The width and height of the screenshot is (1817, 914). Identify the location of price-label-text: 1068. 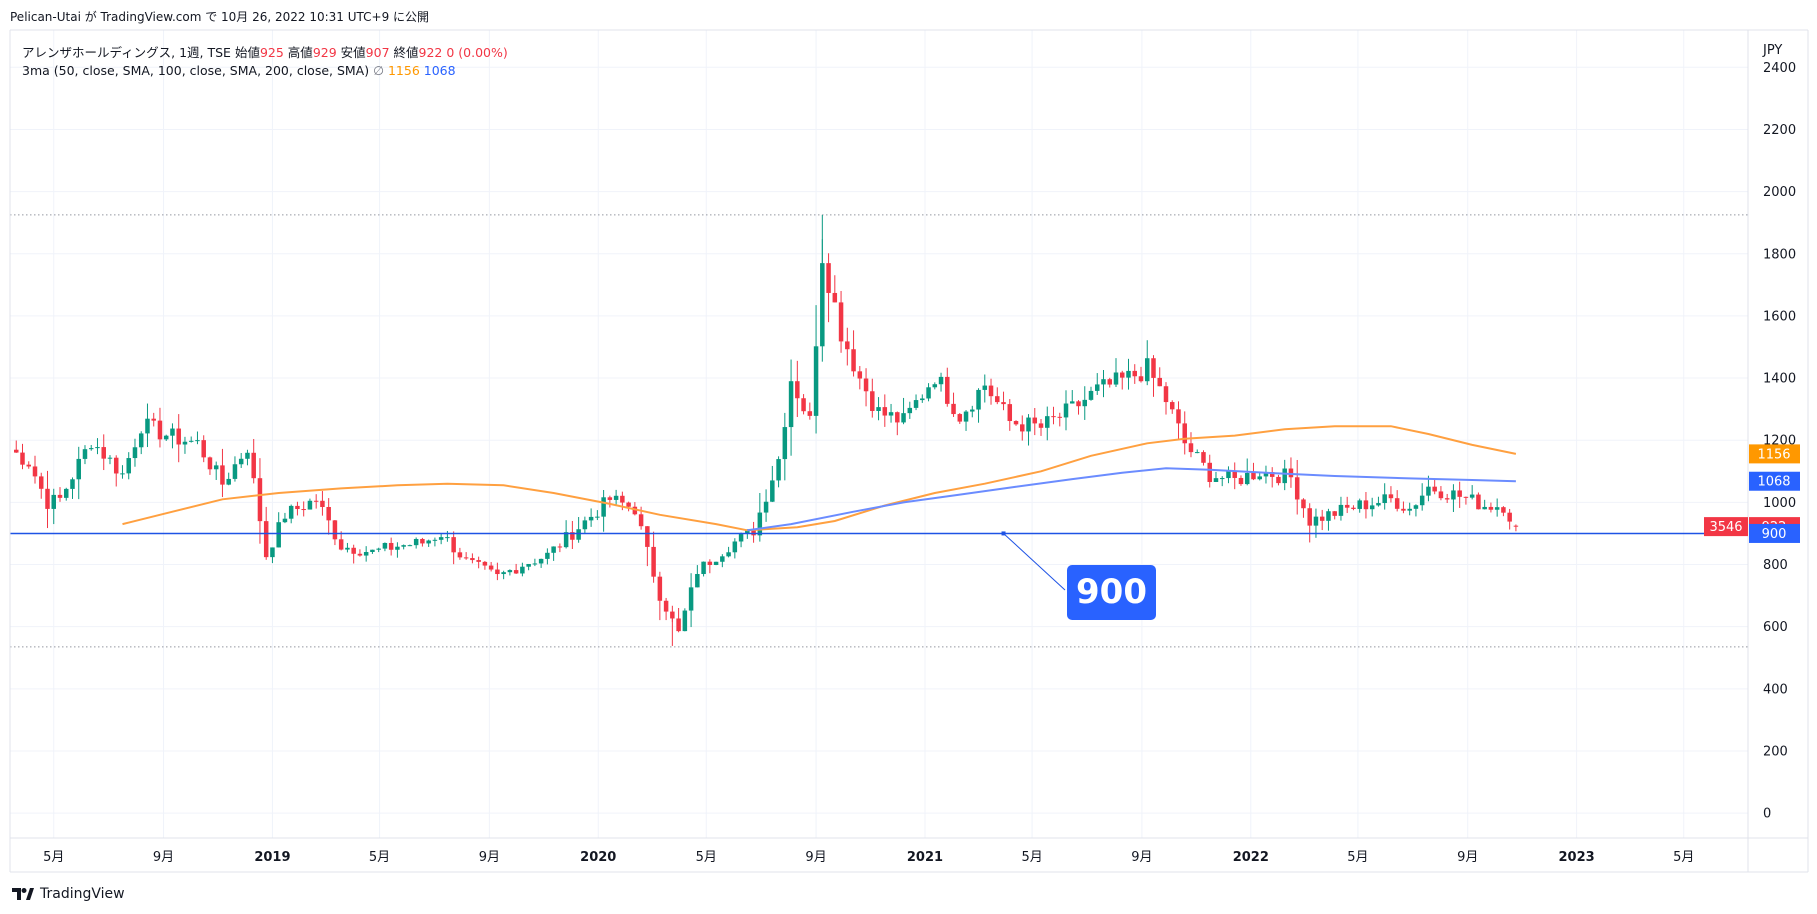
(1773, 482).